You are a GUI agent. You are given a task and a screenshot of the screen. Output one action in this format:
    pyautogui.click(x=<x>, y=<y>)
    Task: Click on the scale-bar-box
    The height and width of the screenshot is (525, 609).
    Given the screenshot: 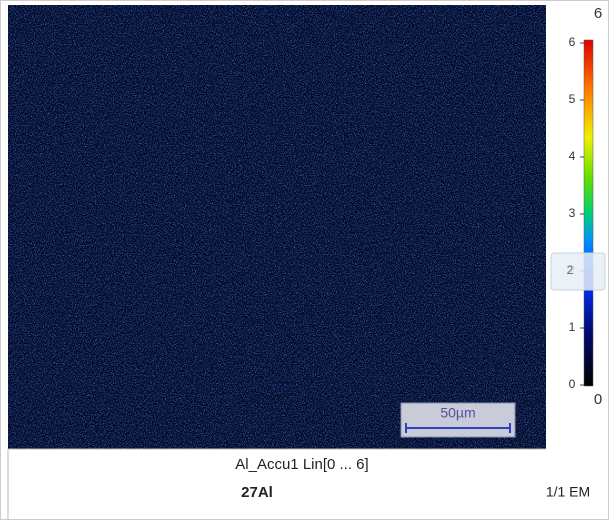 What is the action you would take?
    pyautogui.click(x=458, y=420)
    